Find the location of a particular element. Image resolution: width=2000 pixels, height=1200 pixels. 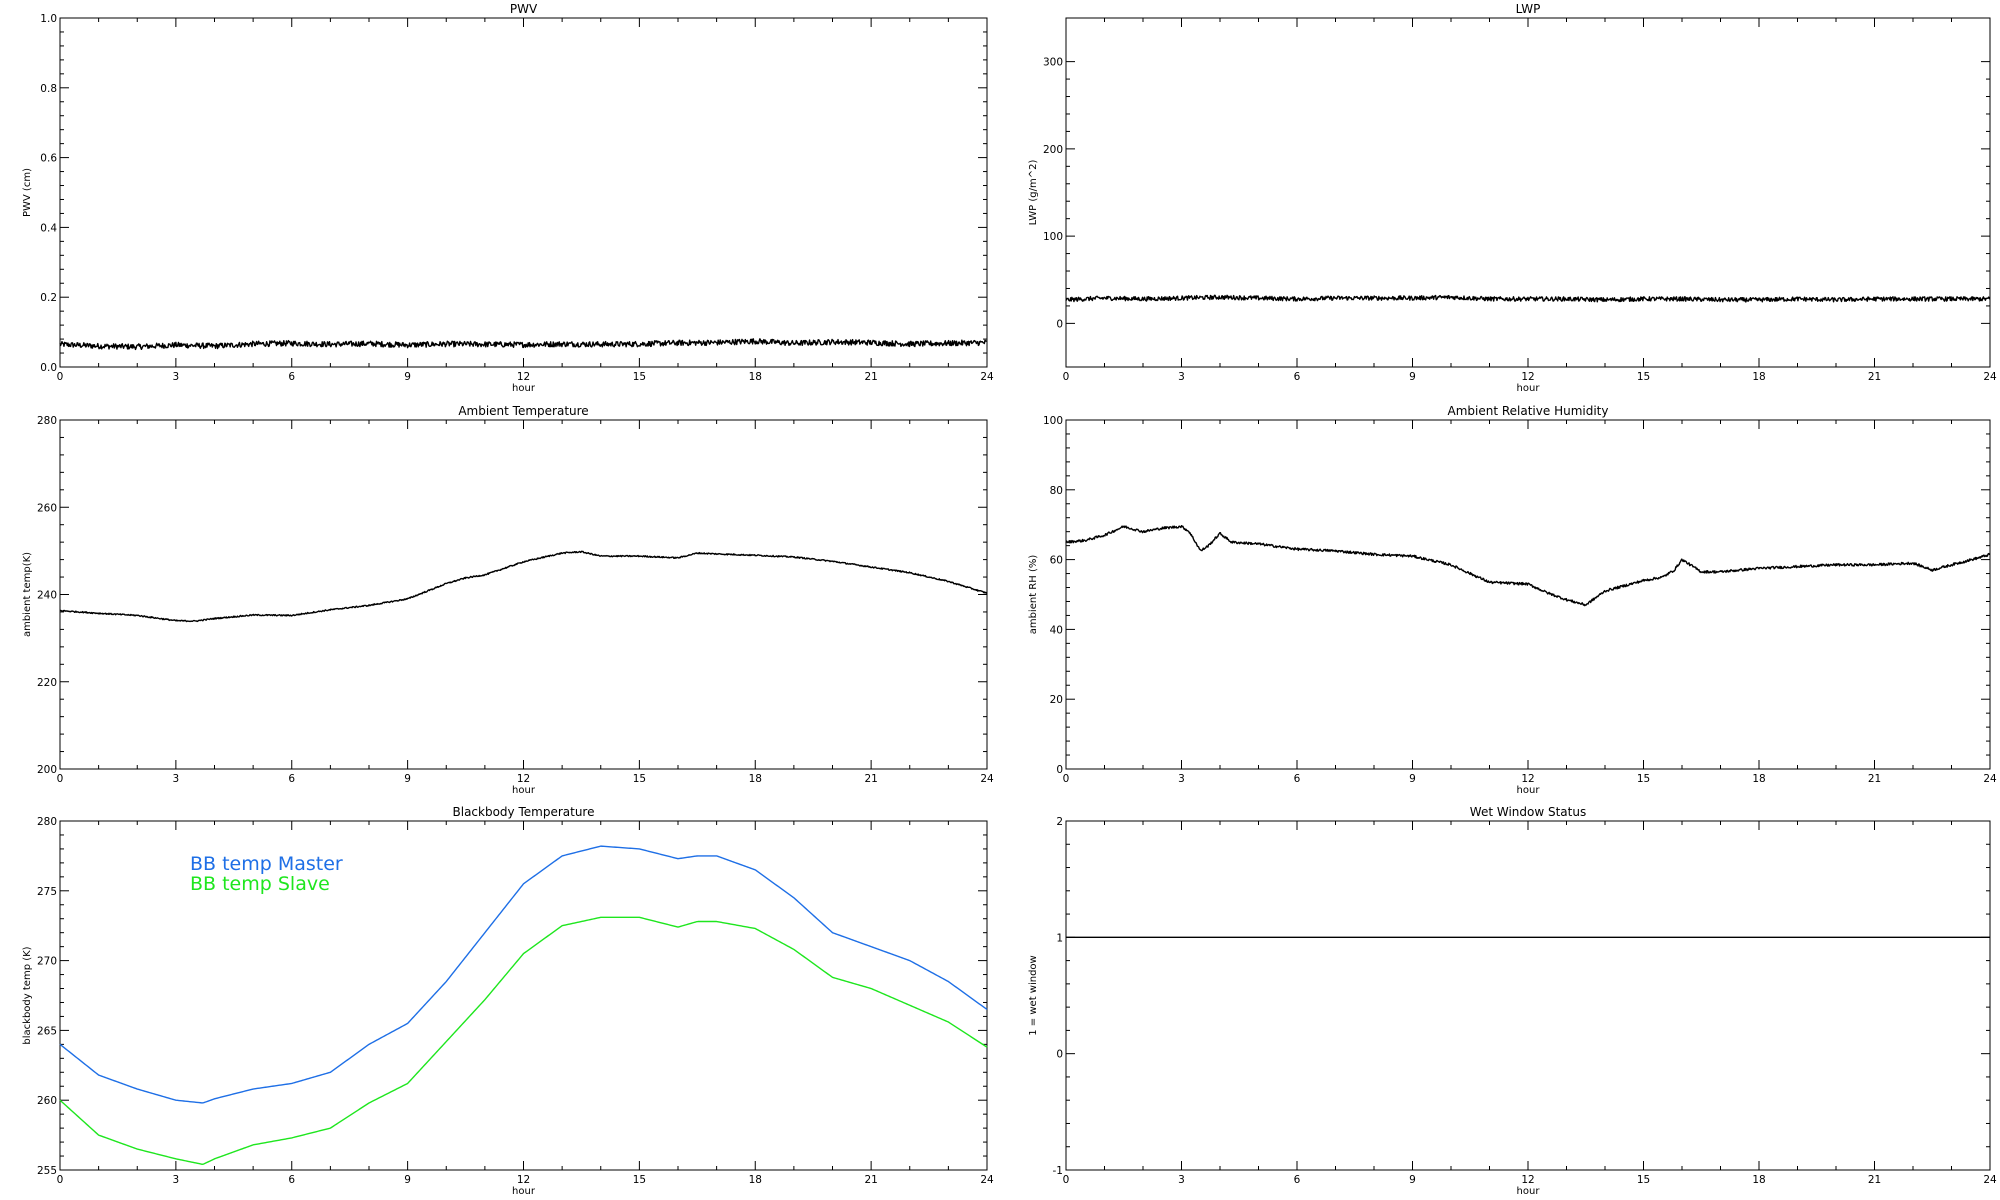

y-tick-label: 265 is located at coordinates (47, 1031).